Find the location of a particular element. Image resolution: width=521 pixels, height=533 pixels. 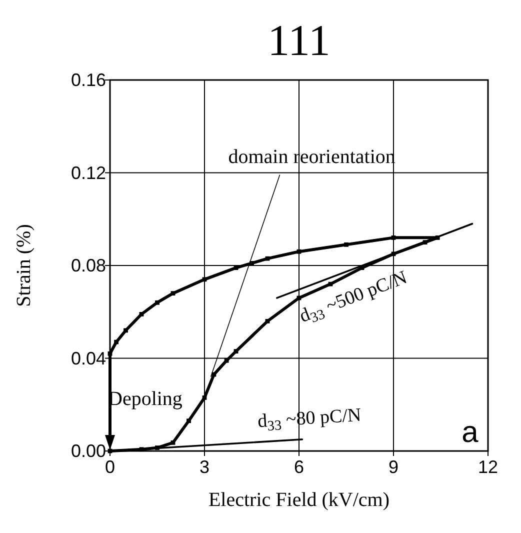

annotation: a is located at coordinates (470, 432).